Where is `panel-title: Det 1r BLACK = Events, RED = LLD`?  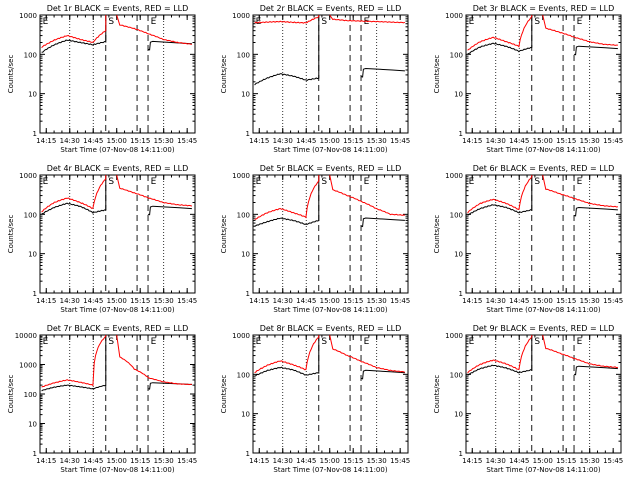
panel-title: Det 1r BLACK = Events, RED = LLD is located at coordinates (118, 8).